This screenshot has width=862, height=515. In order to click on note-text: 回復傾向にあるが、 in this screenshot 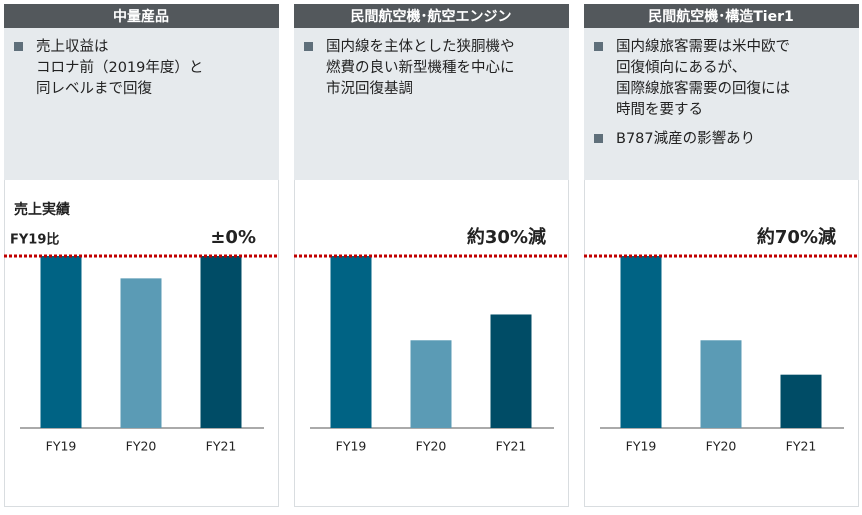, I will do `click(681, 67)`.